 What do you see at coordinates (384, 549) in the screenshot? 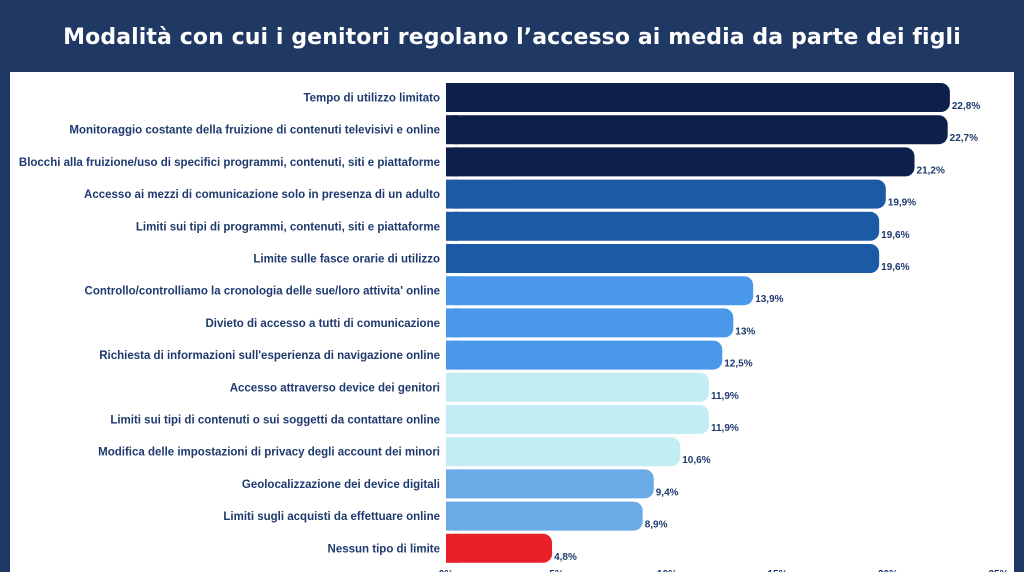
I see `category-label: Nessun tipo di limite` at bounding box center [384, 549].